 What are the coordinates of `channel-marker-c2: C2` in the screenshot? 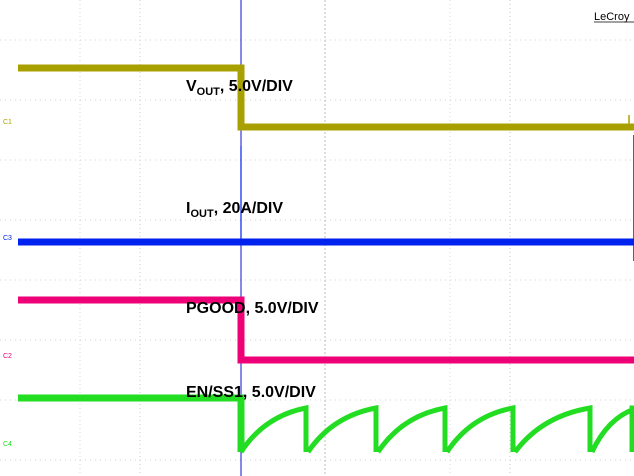 It's located at (7, 356).